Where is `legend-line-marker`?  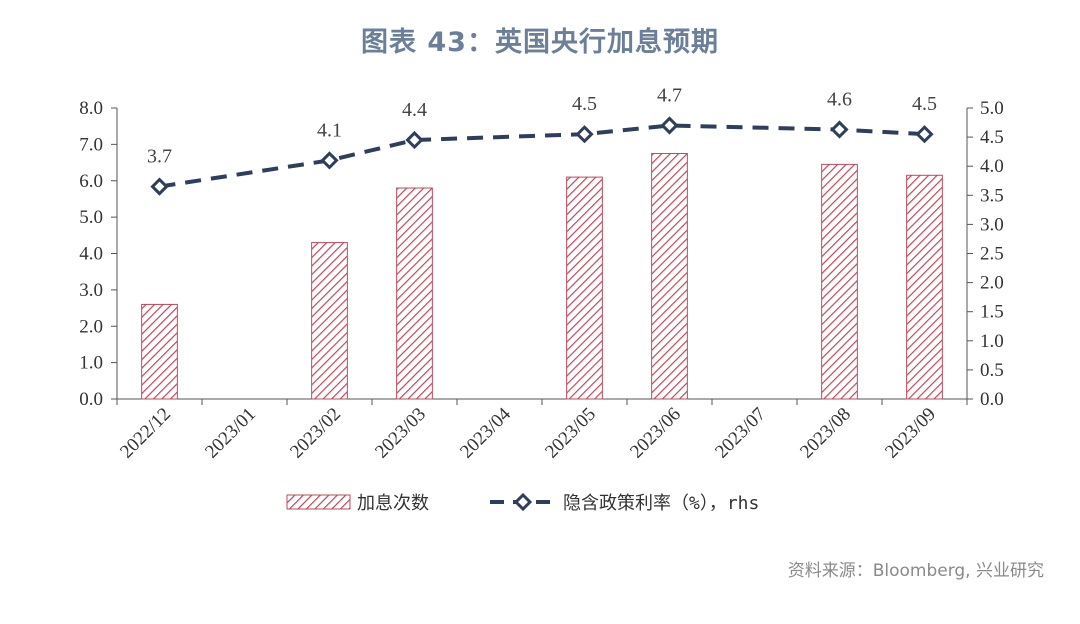 legend-line-marker is located at coordinates (523, 502).